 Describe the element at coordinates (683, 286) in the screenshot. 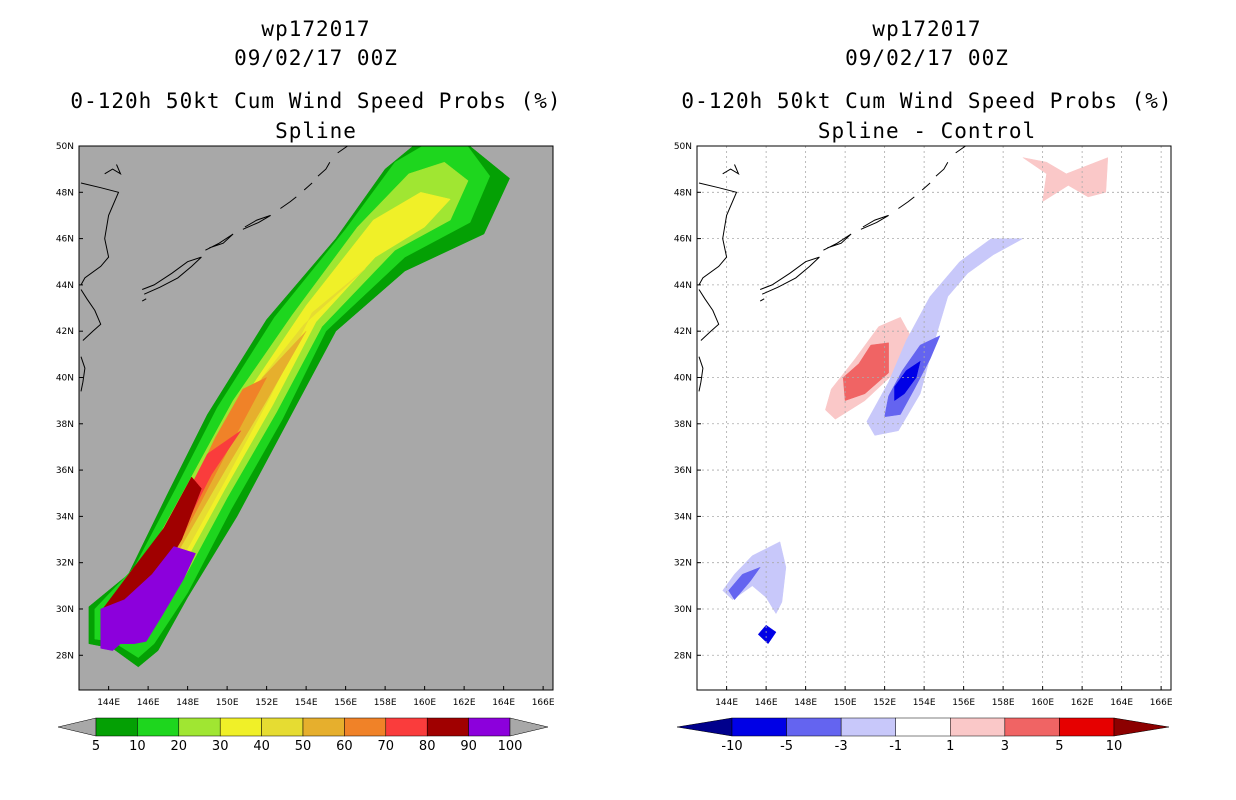

I see `right-ytick-label-44N: 44N` at that location.